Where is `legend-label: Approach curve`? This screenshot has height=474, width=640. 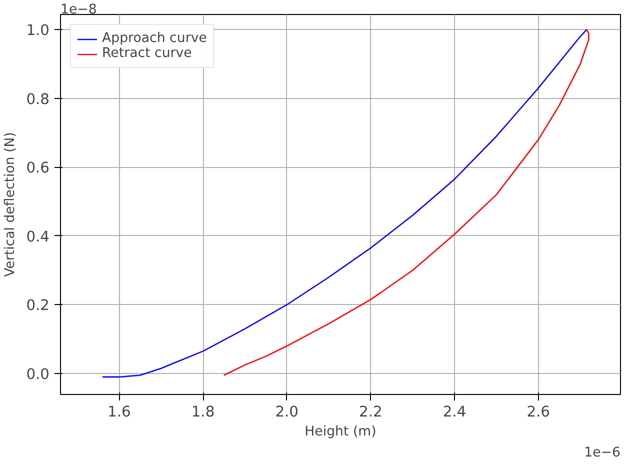
legend-label: Approach curve is located at coordinates (154, 38).